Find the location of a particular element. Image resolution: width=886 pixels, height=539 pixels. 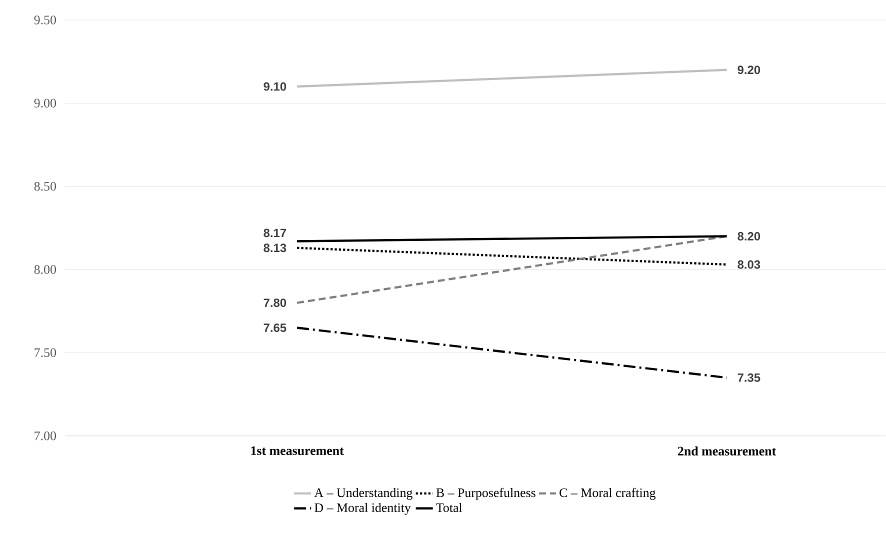

legend-label: B – Purposefulness is located at coordinates (486, 494).